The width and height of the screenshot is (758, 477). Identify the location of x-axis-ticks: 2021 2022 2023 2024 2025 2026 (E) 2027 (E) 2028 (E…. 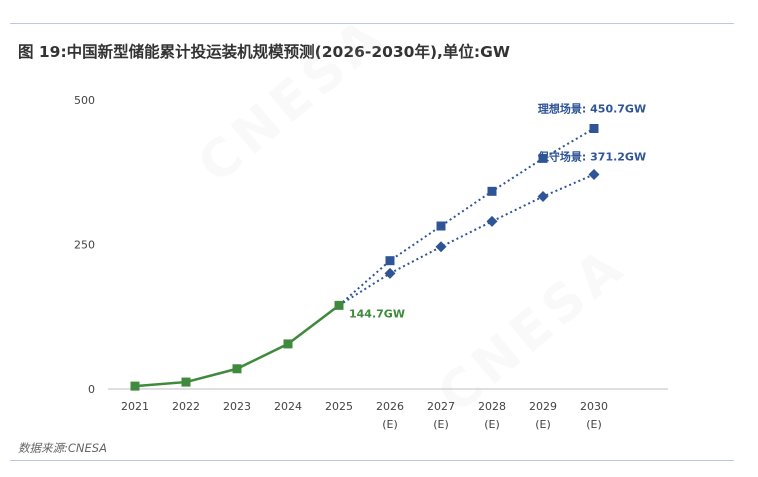
(364, 415).